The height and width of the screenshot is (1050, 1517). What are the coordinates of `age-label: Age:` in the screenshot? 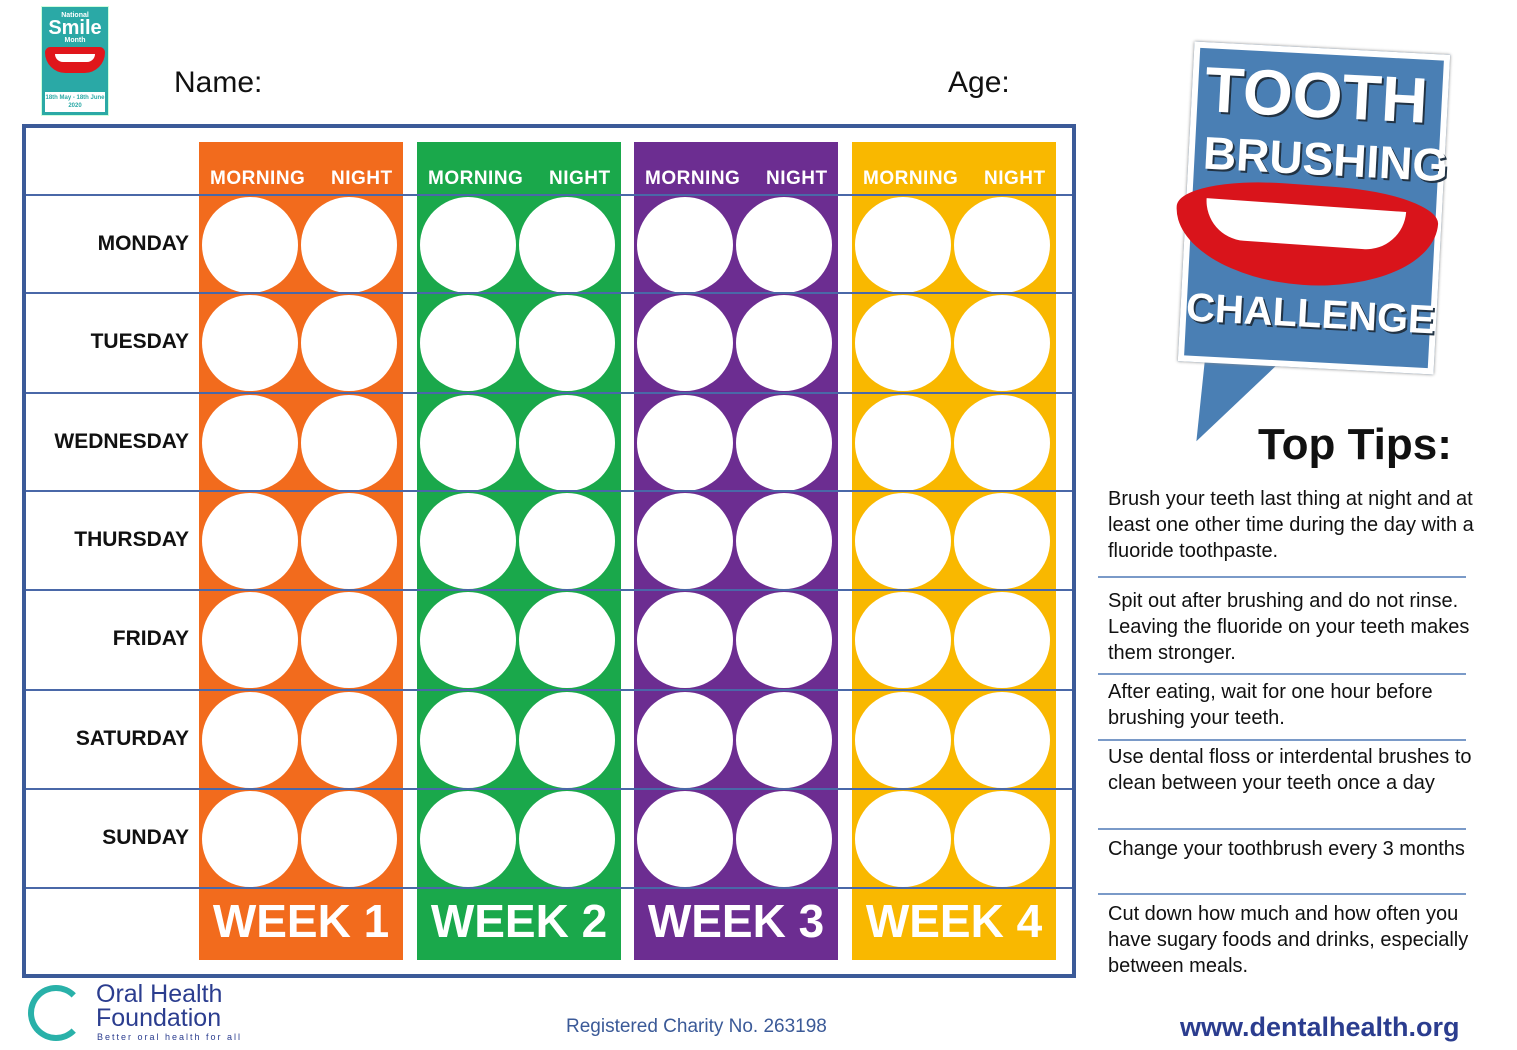 It's located at (979, 82).